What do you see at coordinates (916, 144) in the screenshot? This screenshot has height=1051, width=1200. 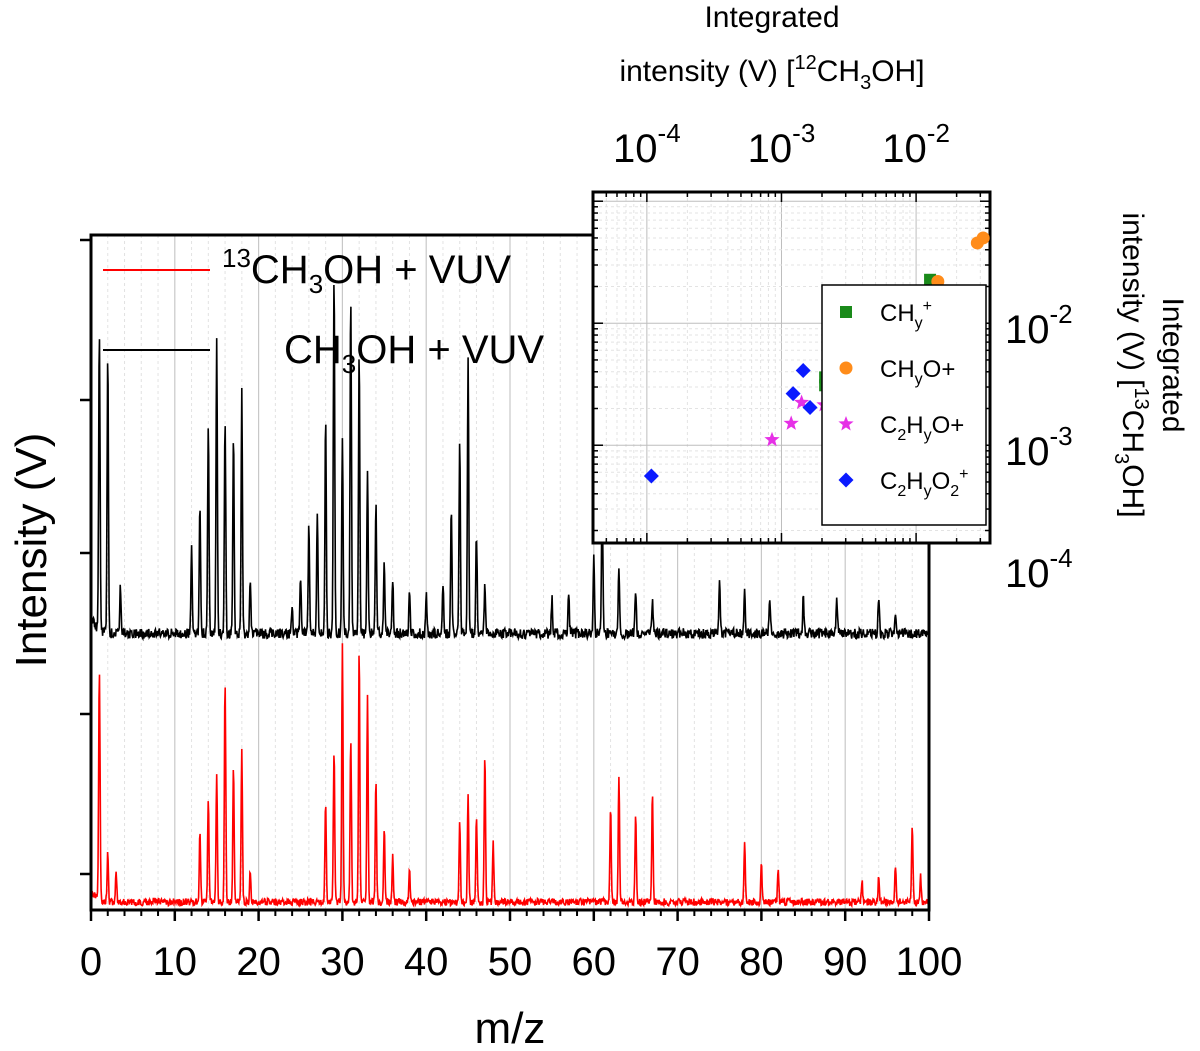 I see `inset-x-tick-label: 10⁻²` at bounding box center [916, 144].